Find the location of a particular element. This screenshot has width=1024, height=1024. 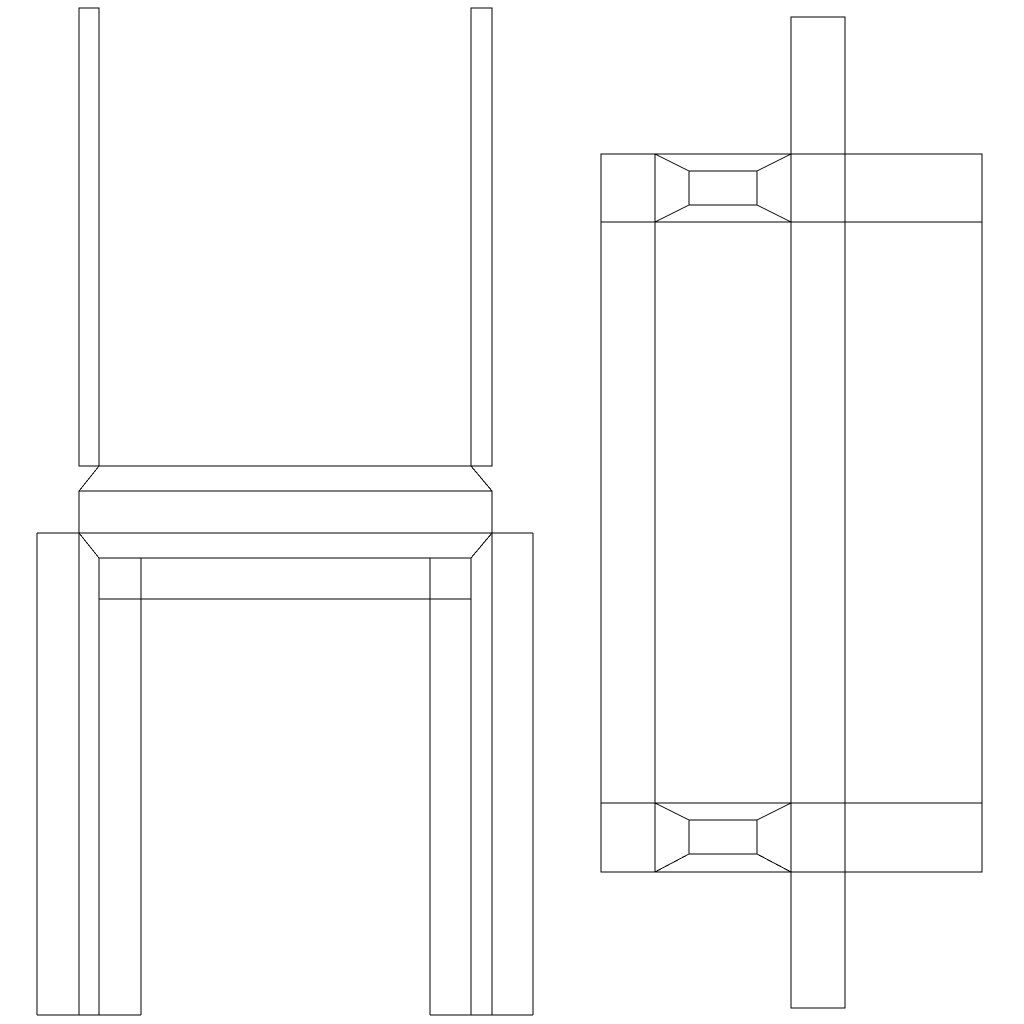

top-joint-bevel-tl is located at coordinates (672, 162).